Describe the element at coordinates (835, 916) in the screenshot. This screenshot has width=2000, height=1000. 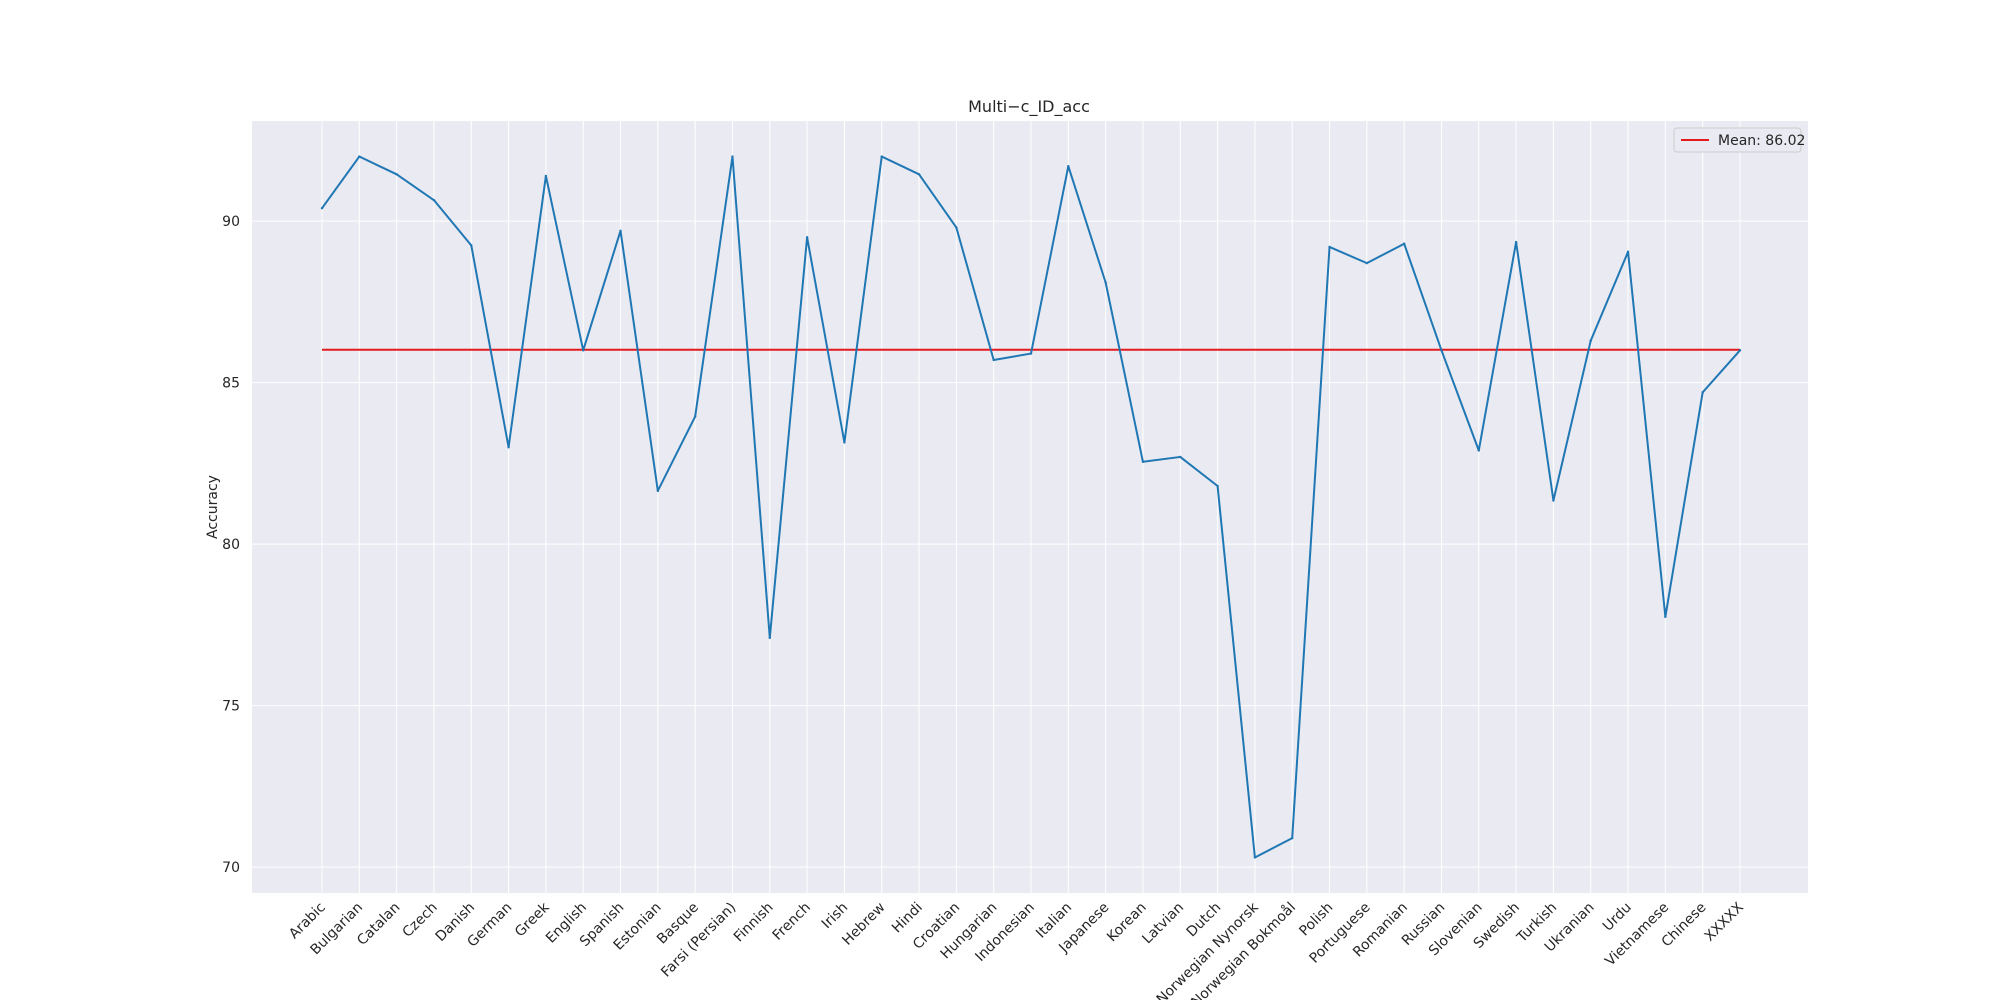
I see `x-tick-label: Irish` at that location.